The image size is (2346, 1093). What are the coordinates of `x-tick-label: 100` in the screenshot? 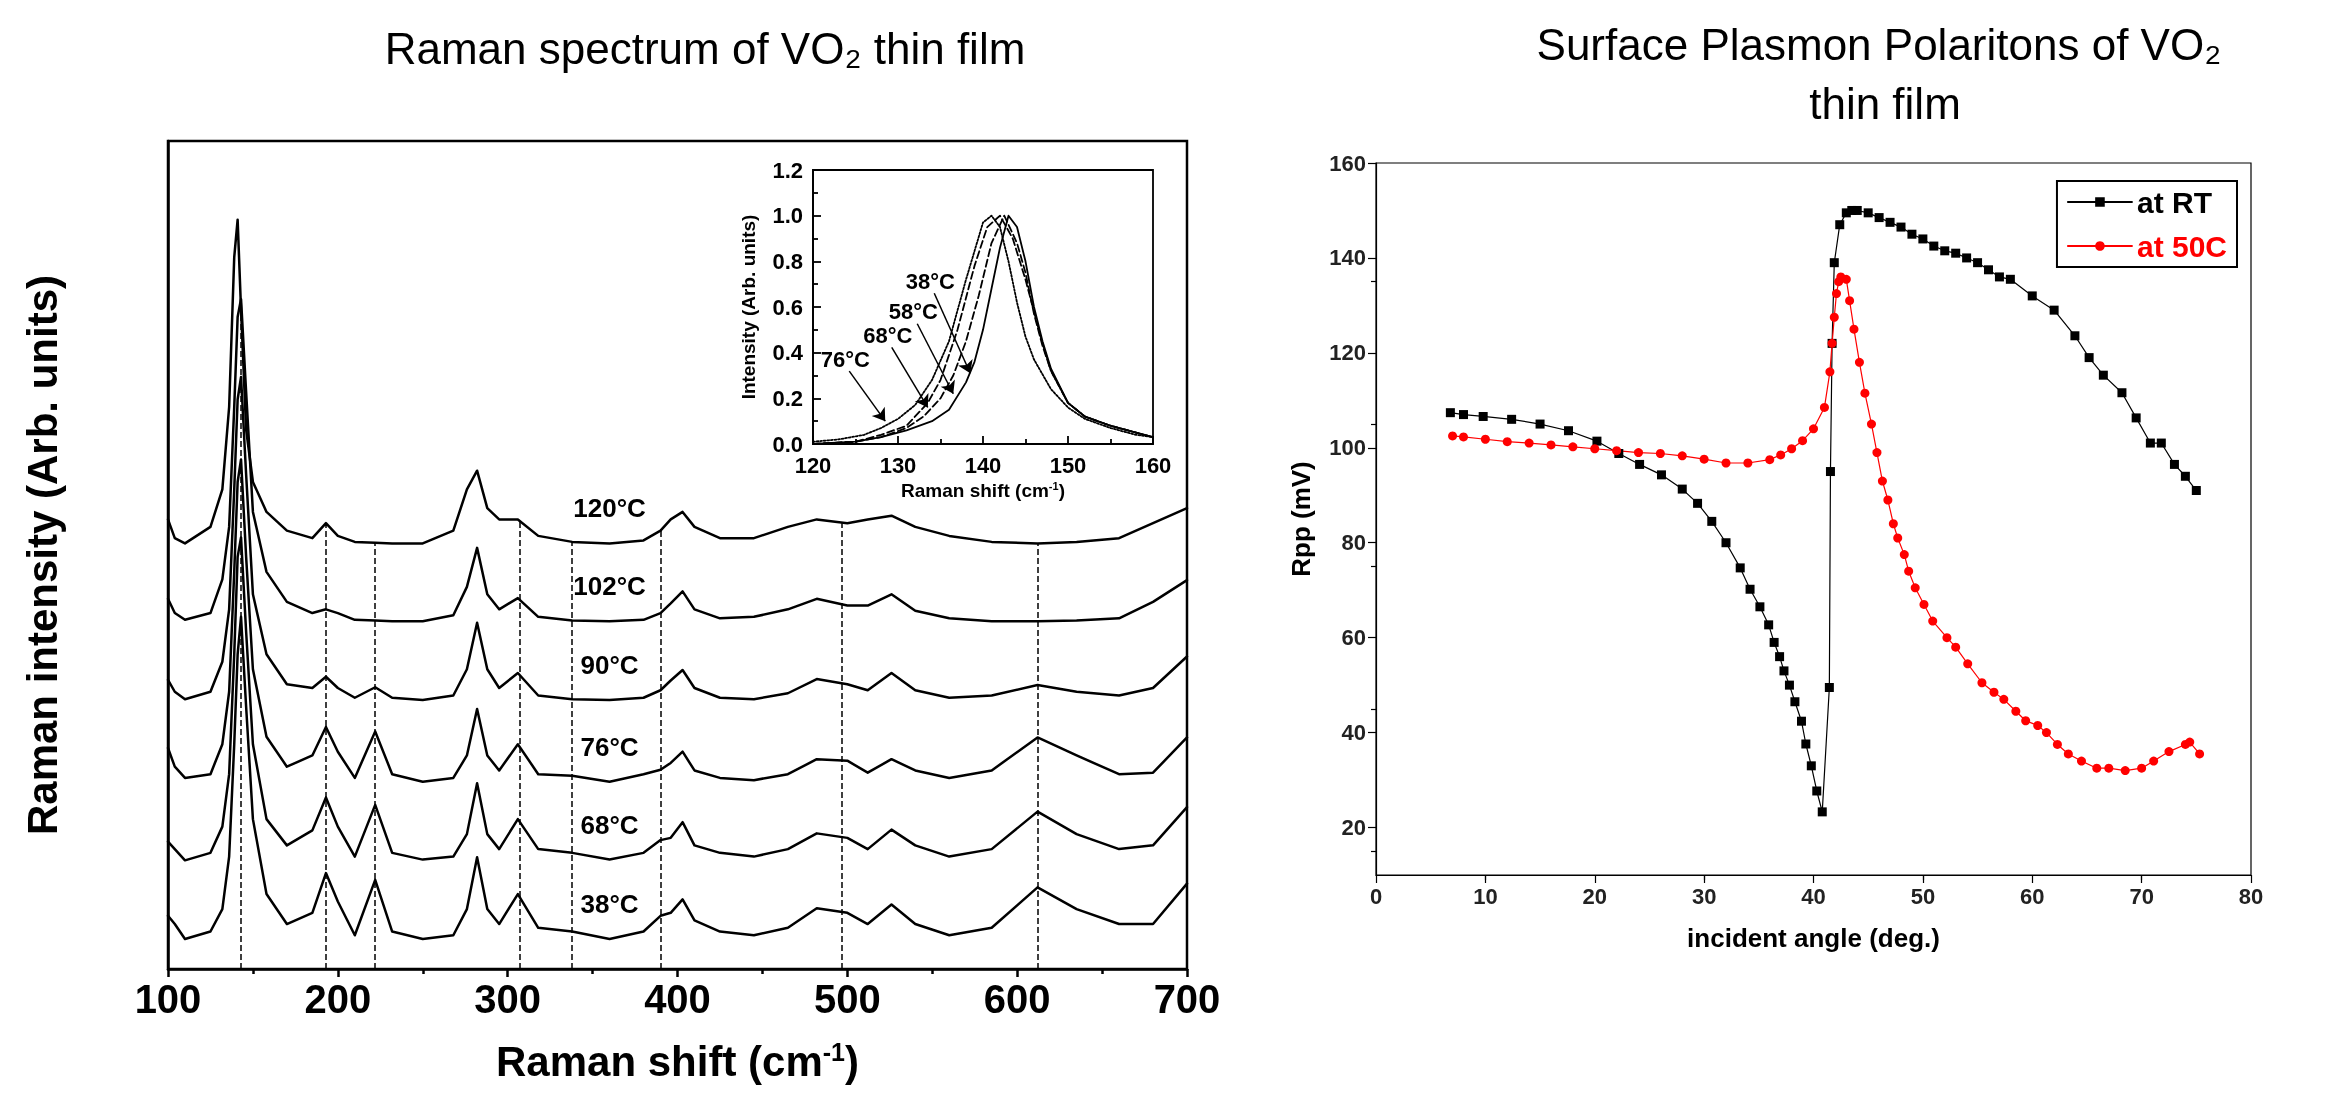 It's located at (168, 999).